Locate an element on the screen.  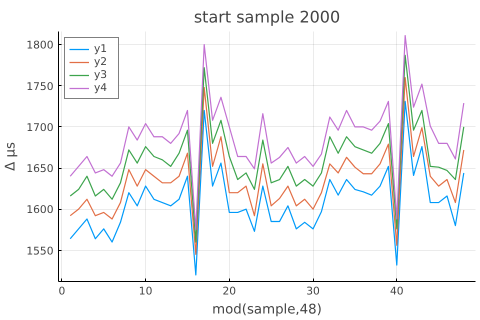
legend-label: y2 is located at coordinates (101, 61).